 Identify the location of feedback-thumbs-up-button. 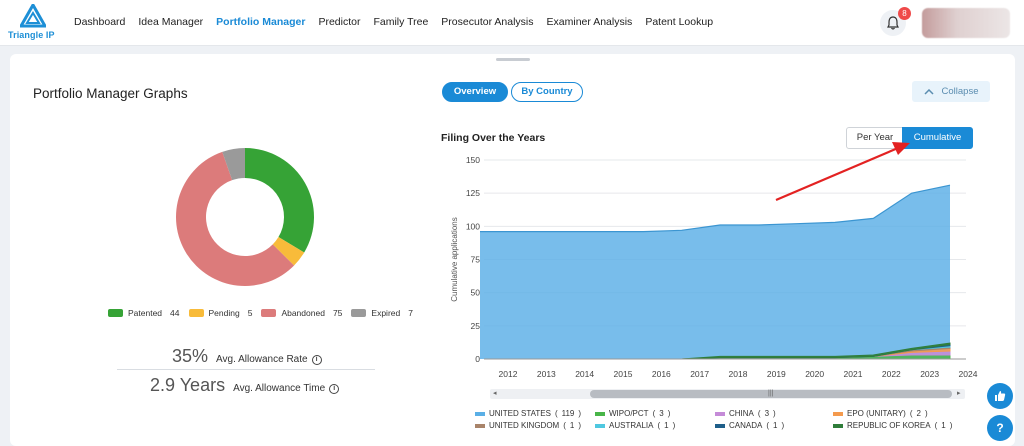
(1000, 396).